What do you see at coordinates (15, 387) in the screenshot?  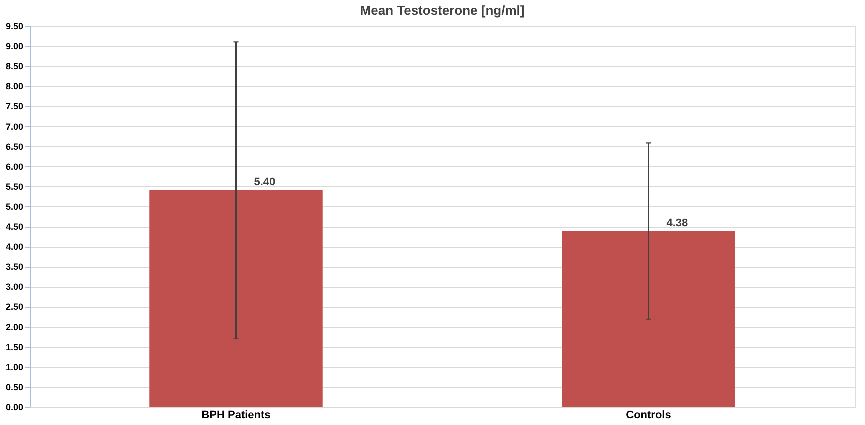 I see `y-tick-label: 0.50` at bounding box center [15, 387].